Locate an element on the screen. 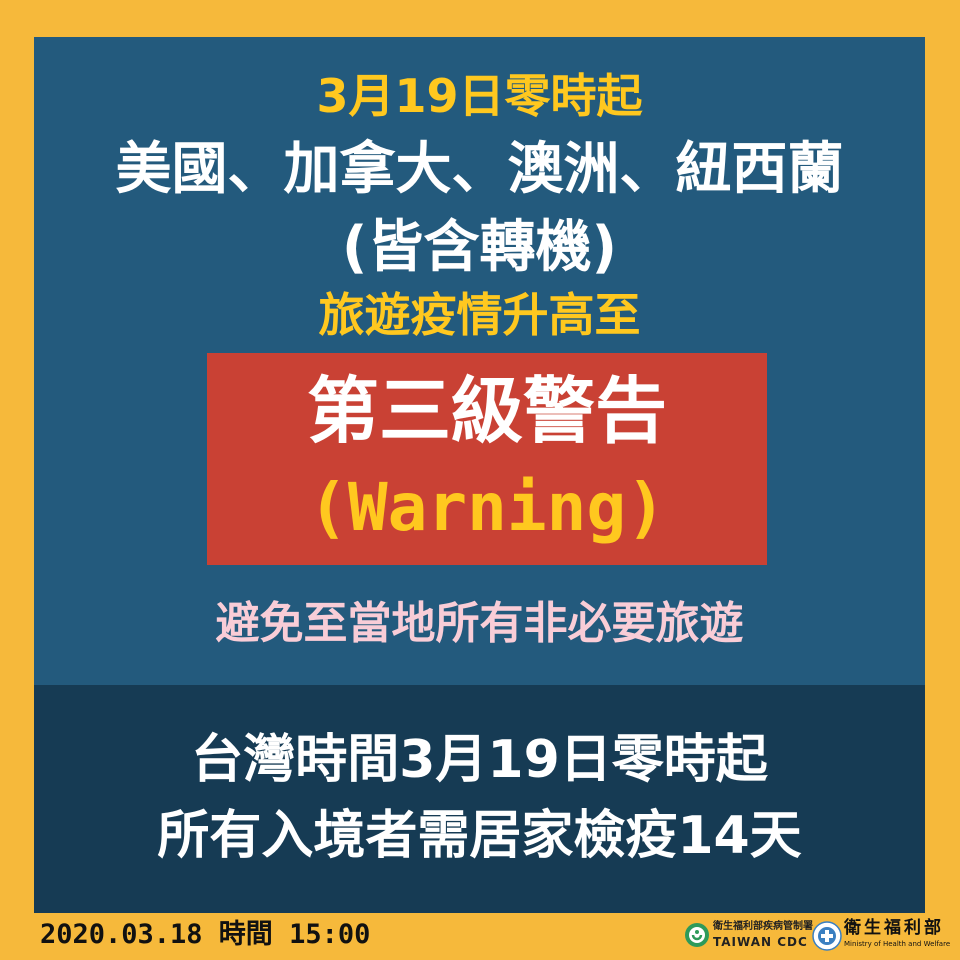 The height and width of the screenshot is (960, 960). warning-level-title: 第三級警告 is located at coordinates (486, 411).